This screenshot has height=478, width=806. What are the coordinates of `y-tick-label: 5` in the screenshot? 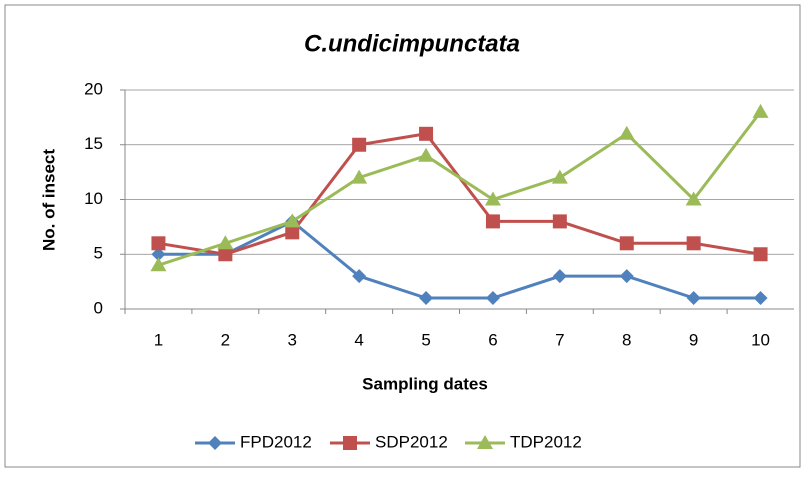 It's located at (98, 253).